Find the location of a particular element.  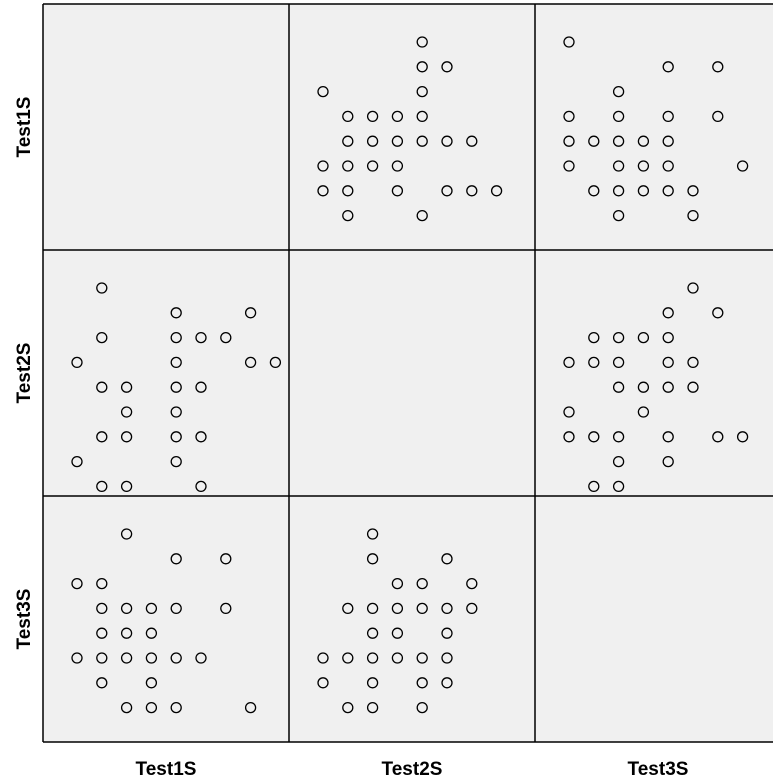

x-axis-label: Test2S is located at coordinates (412, 769).